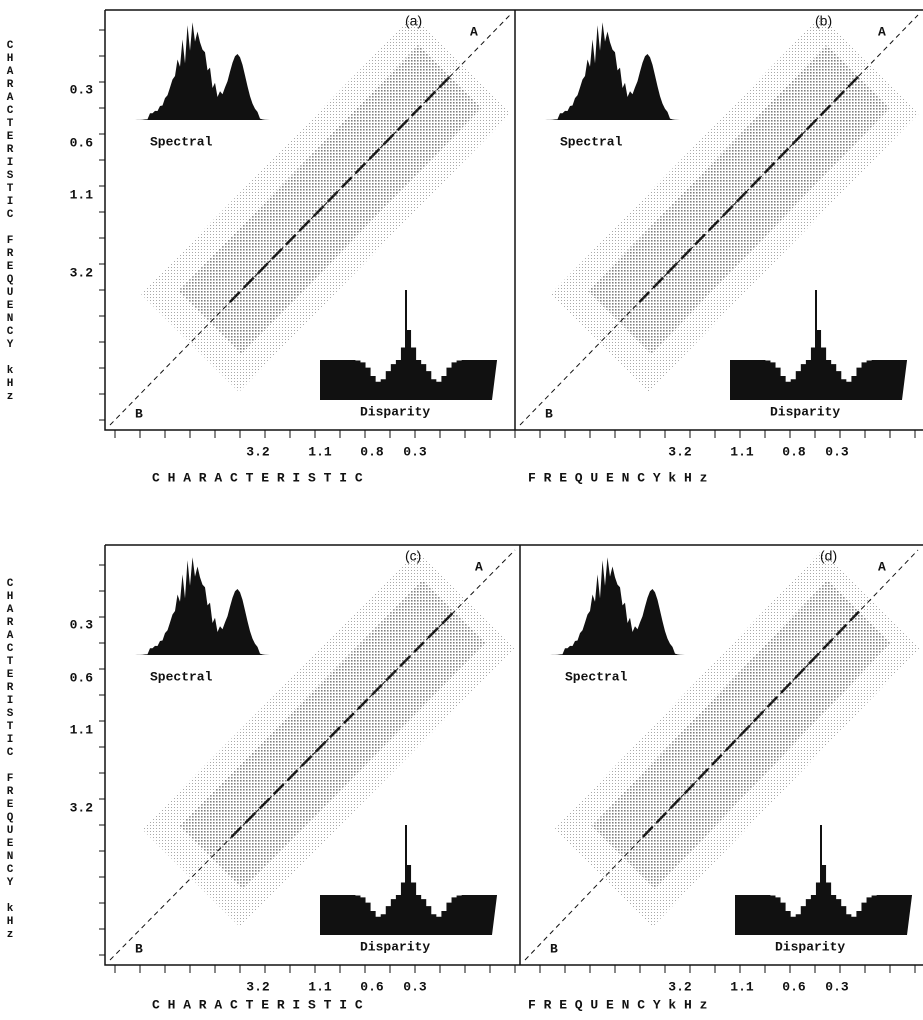 Image resolution: width=923 pixels, height=1020 pixels. Describe the element at coordinates (413, 556) in the screenshot. I see `panel-label: (c)` at that location.